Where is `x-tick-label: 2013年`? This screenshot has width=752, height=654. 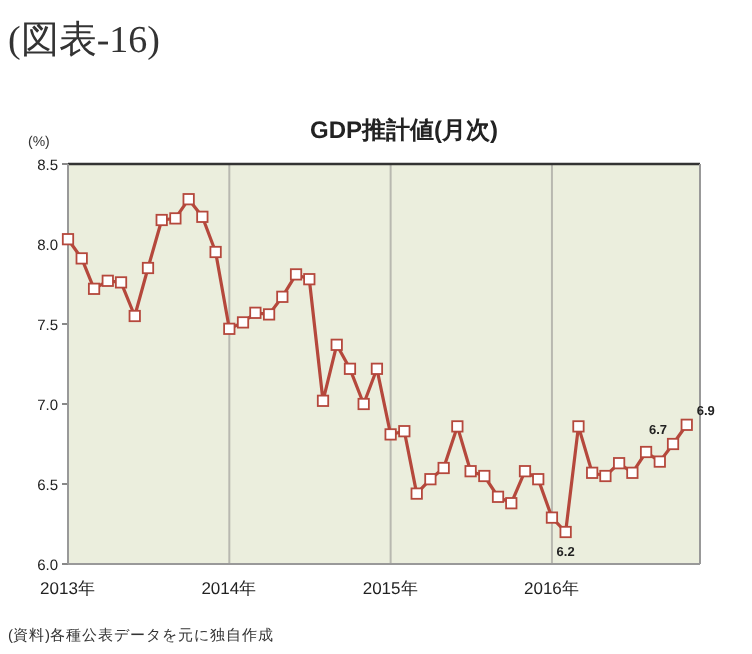 x-tick-label: 2013年 is located at coordinates (68, 588).